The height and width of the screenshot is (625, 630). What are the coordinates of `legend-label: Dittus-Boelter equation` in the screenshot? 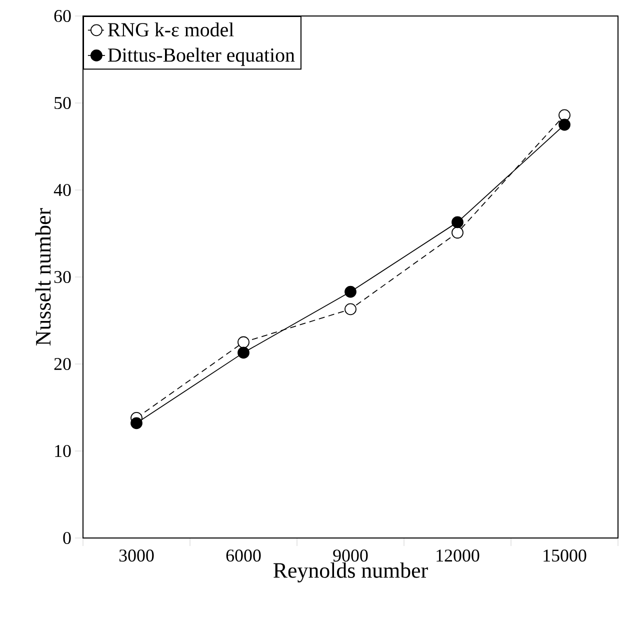 It's located at (201, 57).